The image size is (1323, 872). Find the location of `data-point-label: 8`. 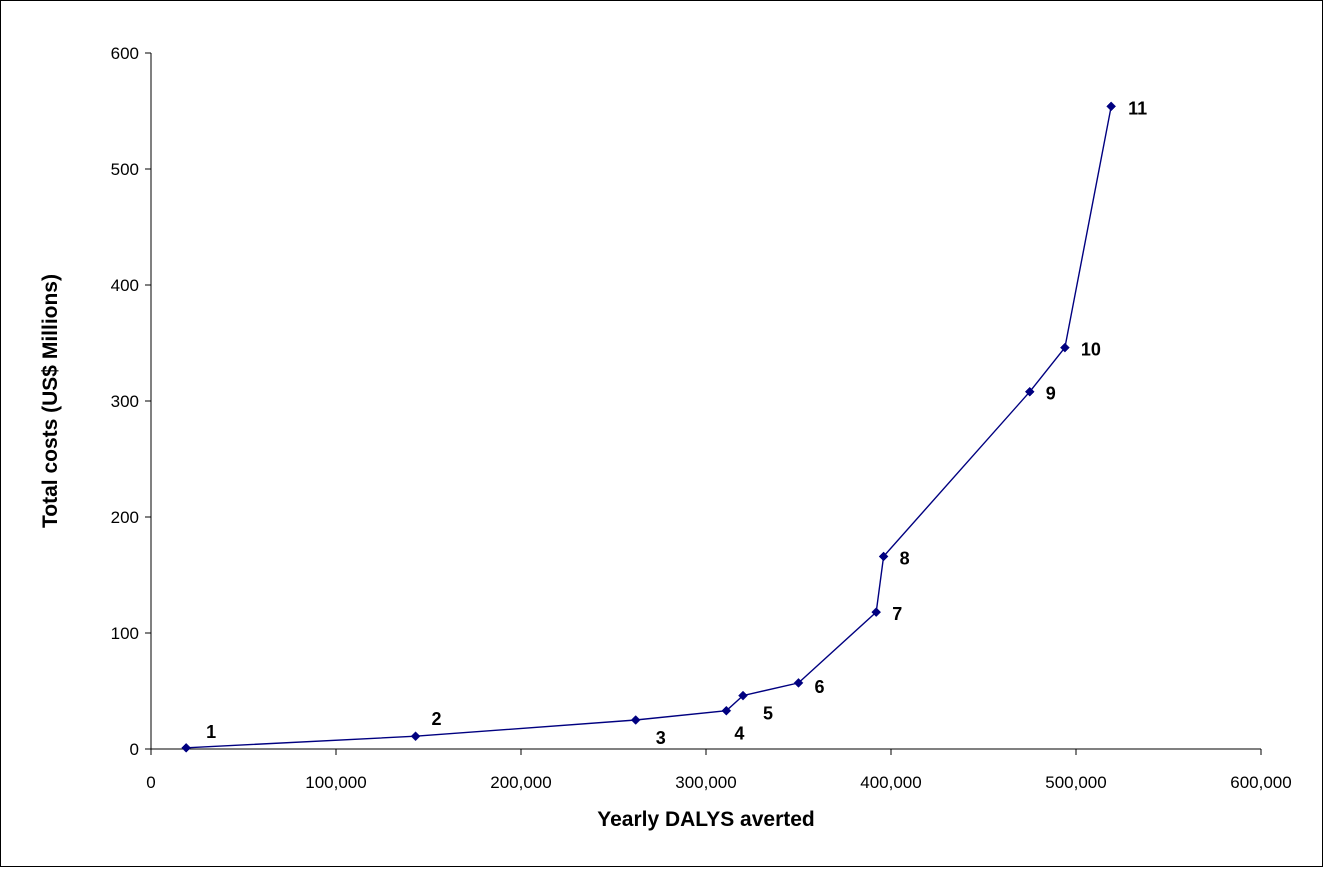

data-point-label: 8 is located at coordinates (905, 558).